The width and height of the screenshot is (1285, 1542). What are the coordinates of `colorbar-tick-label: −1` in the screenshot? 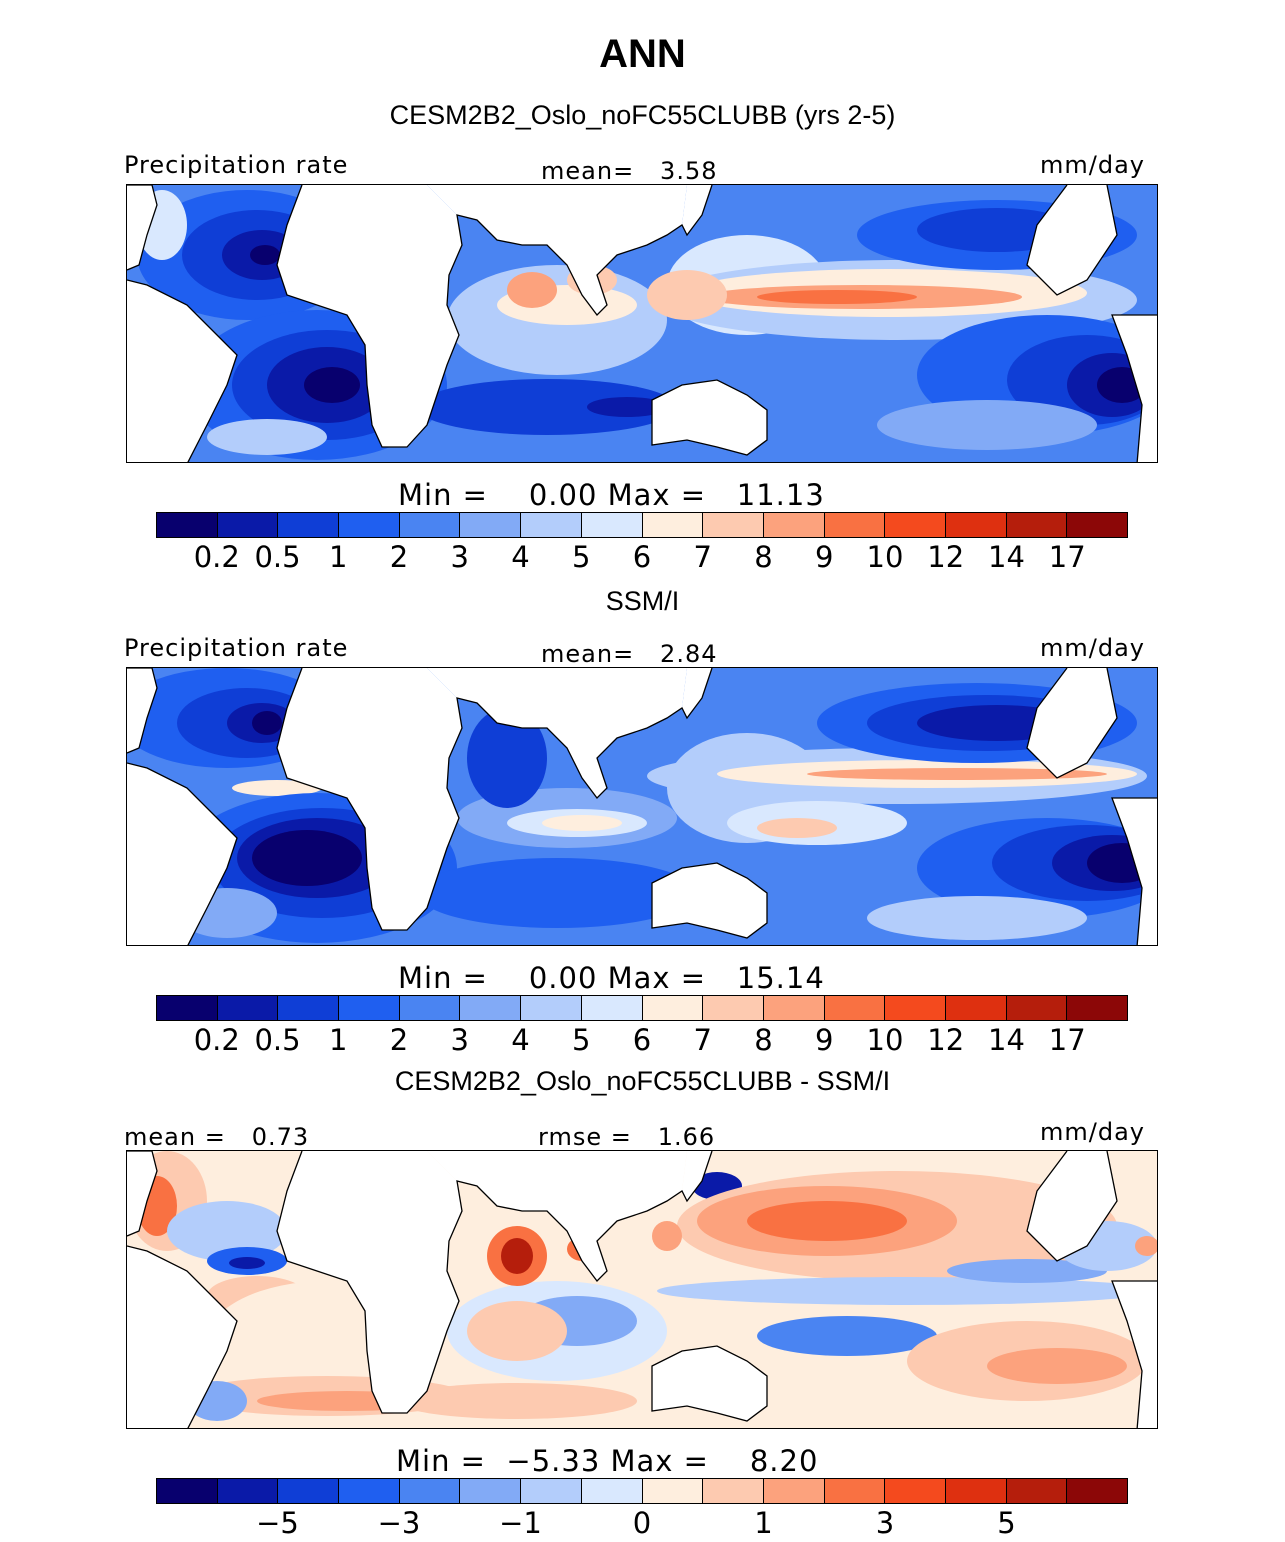 It's located at (520, 1523).